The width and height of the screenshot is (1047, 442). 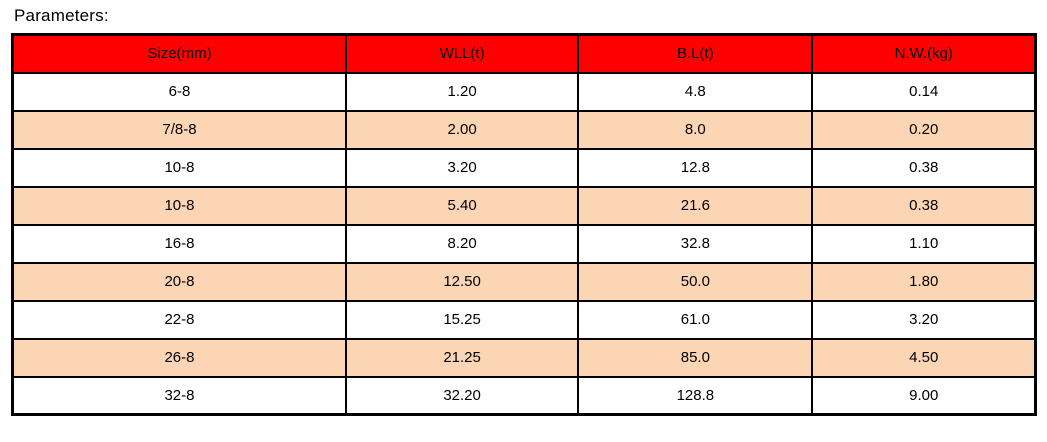 I want to click on table-row: 7/8-8 2.00 8.0 0.20, so click(x=524, y=129).